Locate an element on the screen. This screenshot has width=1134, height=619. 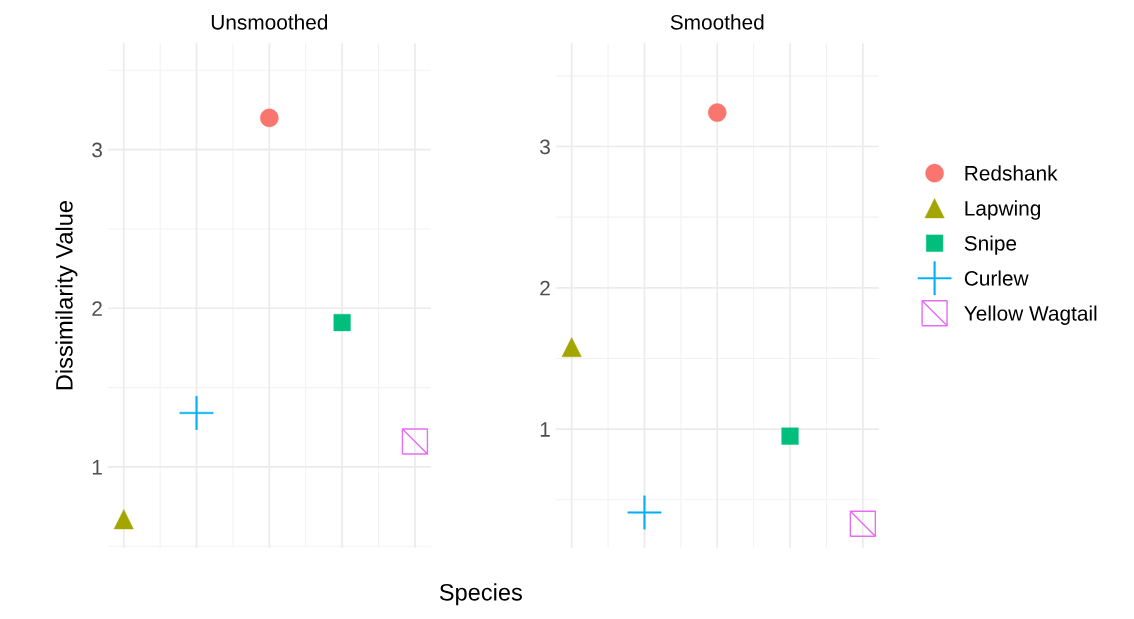
y-axis-title: Dissimilarity Value is located at coordinates (66, 295).